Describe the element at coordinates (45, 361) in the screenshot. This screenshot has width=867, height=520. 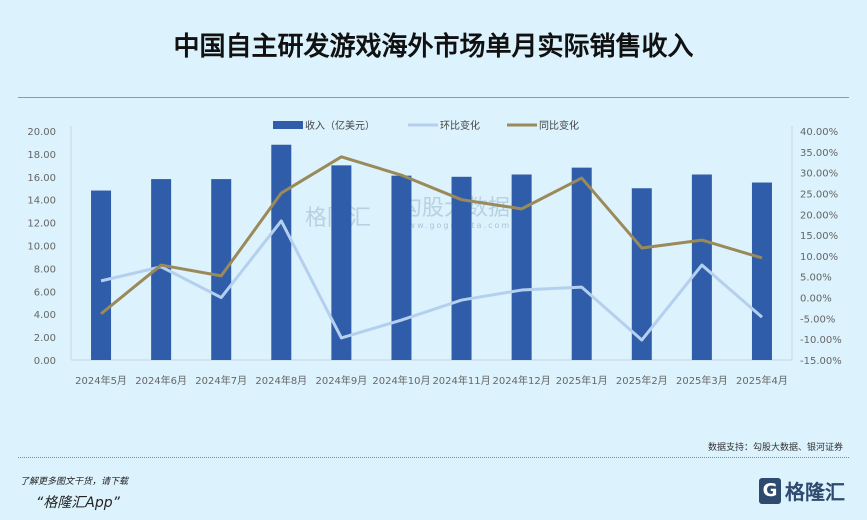
I see `y-left-tick-label: 0.00` at that location.